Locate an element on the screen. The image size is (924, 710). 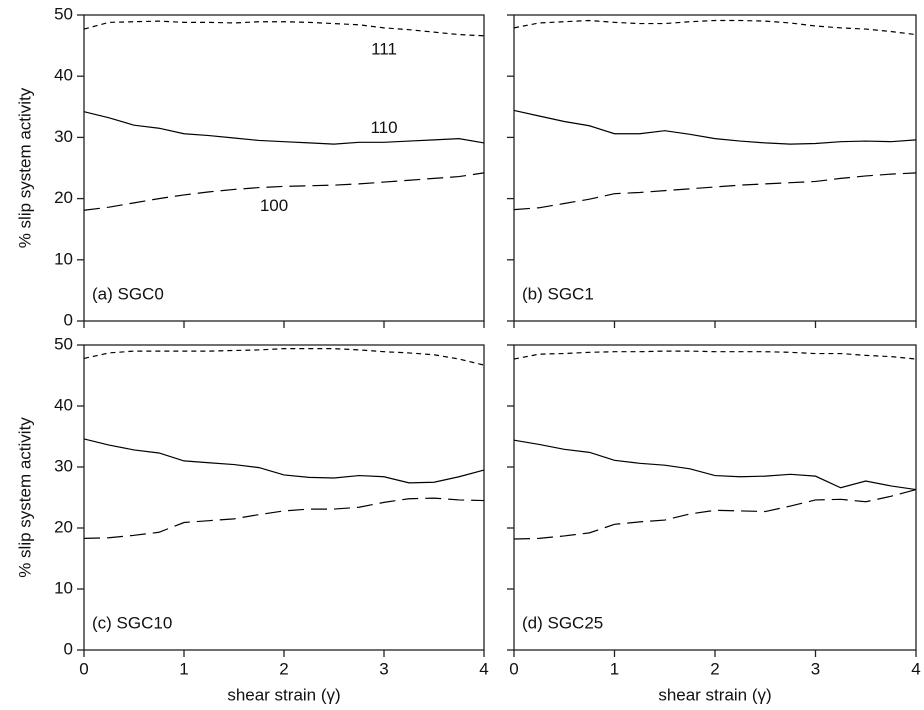
panel-label: (b) SGC1 is located at coordinates (558, 293).